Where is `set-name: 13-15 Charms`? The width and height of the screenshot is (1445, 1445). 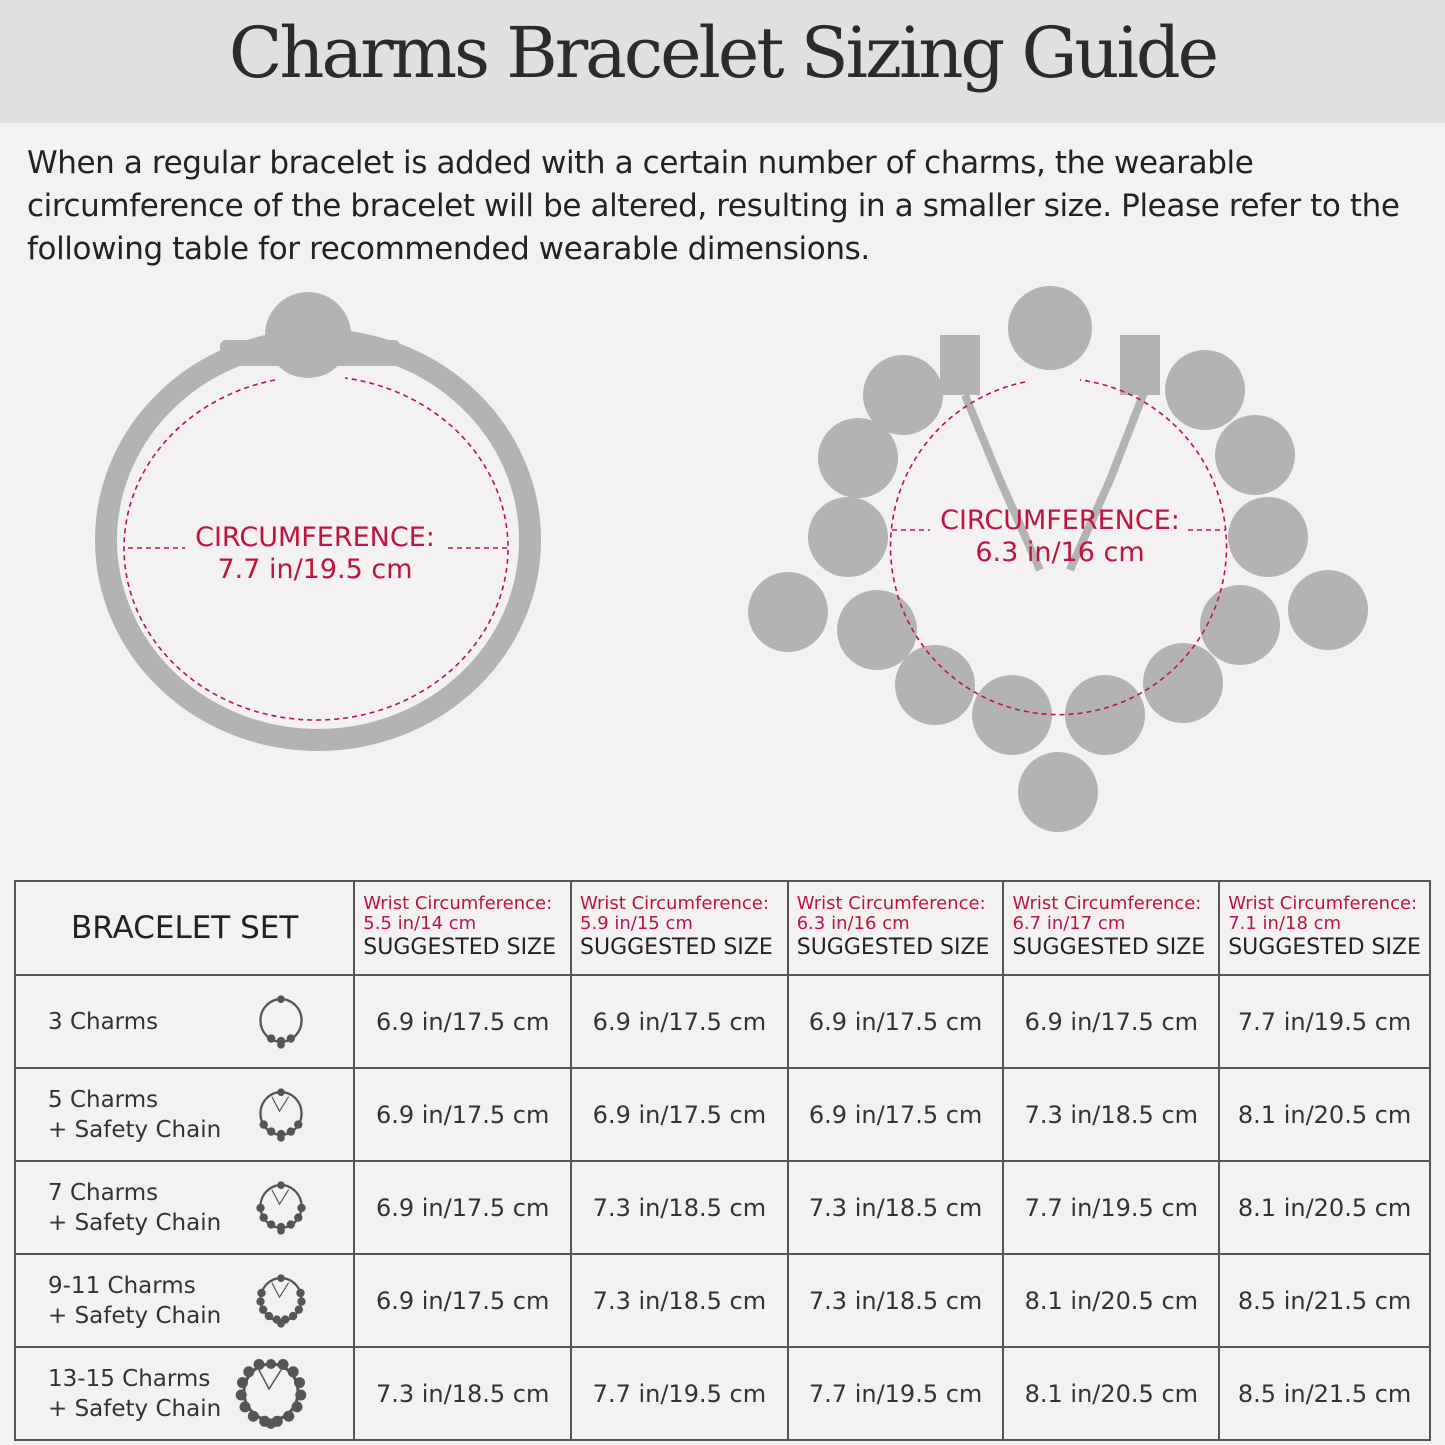 set-name: 13-15 Charms is located at coordinates (129, 1378).